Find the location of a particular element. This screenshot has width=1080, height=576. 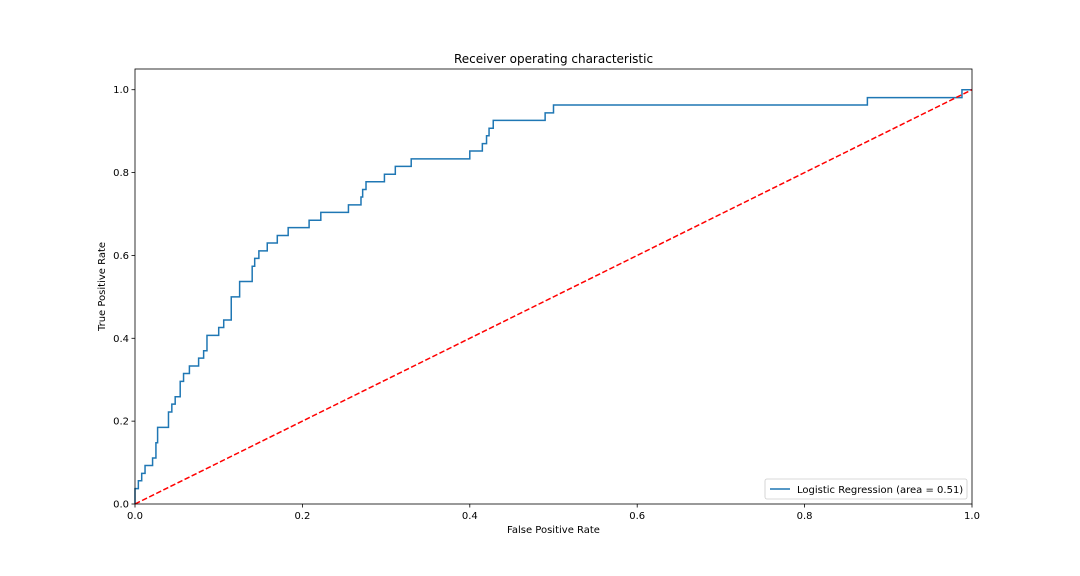

x-tick-label: 0.6 is located at coordinates (637, 516).